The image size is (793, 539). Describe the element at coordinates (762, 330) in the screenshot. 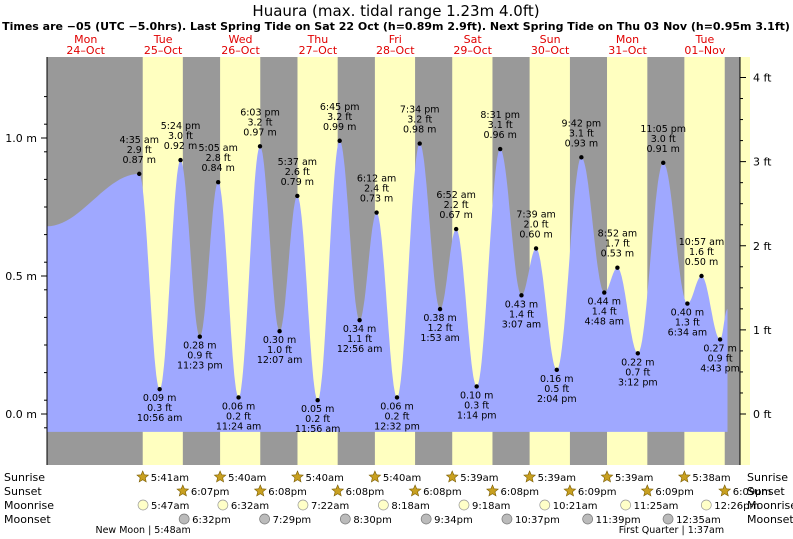

I see `right-tick-label-1: 1 ft` at that location.